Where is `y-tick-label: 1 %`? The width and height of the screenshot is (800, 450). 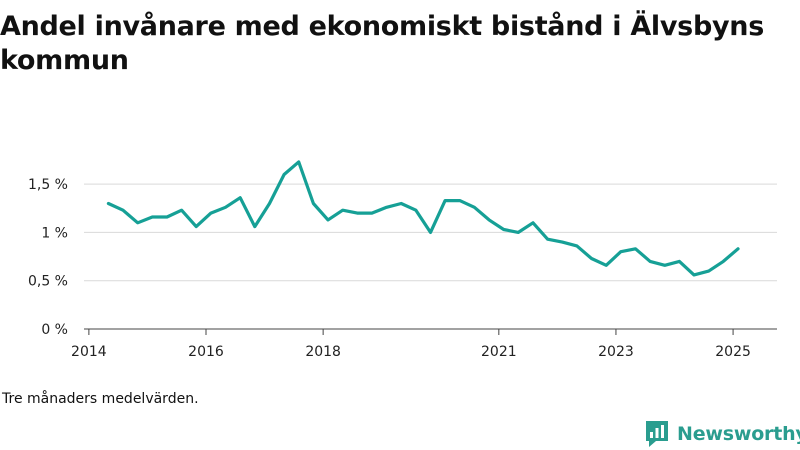 y-tick-label: 1 % is located at coordinates (54, 233).